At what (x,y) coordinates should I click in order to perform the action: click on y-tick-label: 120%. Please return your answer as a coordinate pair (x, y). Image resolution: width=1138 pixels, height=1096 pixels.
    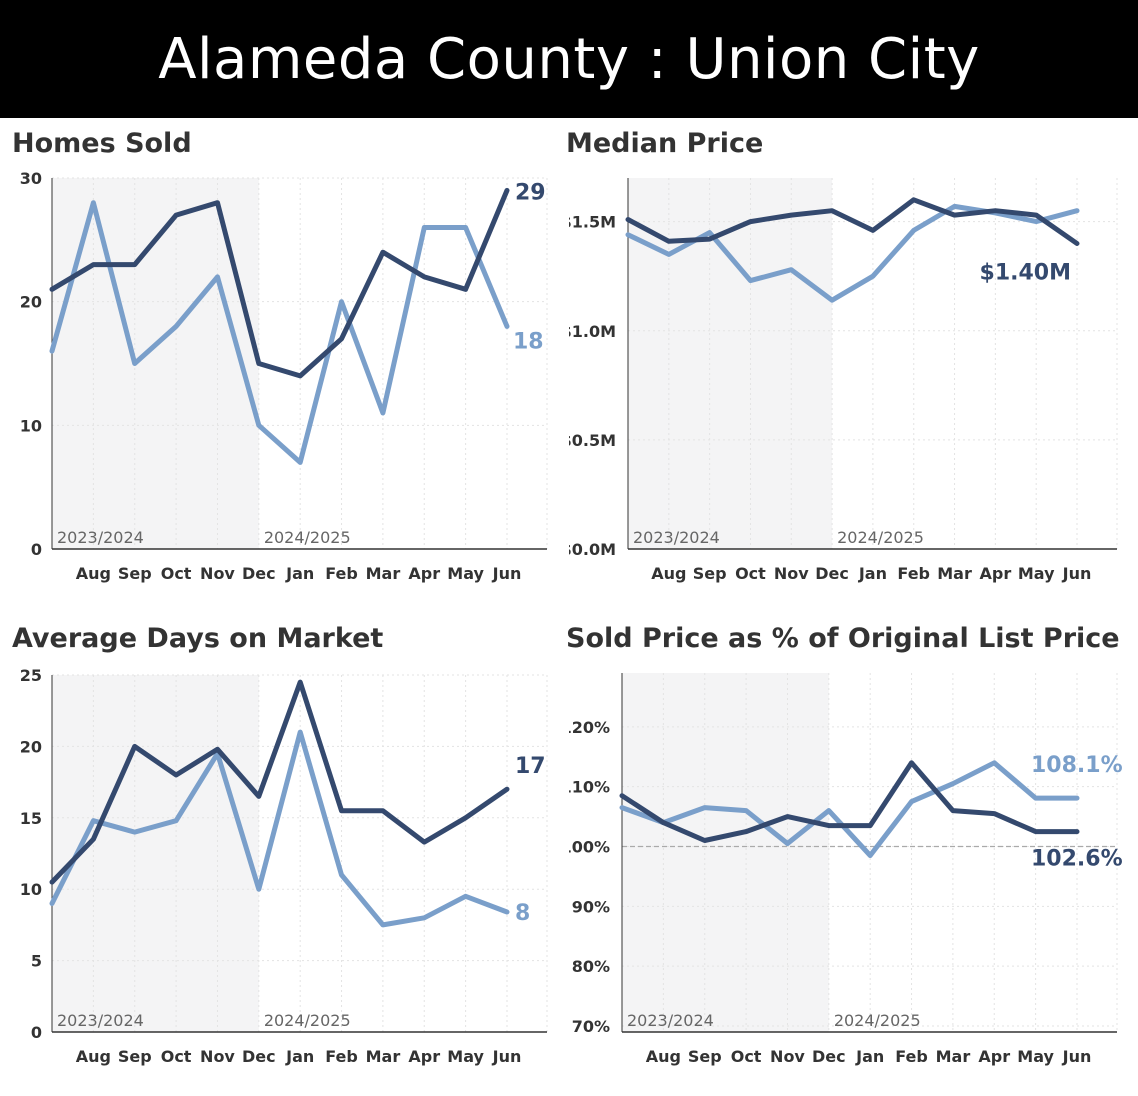
    Looking at the image, I should click on (589, 727).